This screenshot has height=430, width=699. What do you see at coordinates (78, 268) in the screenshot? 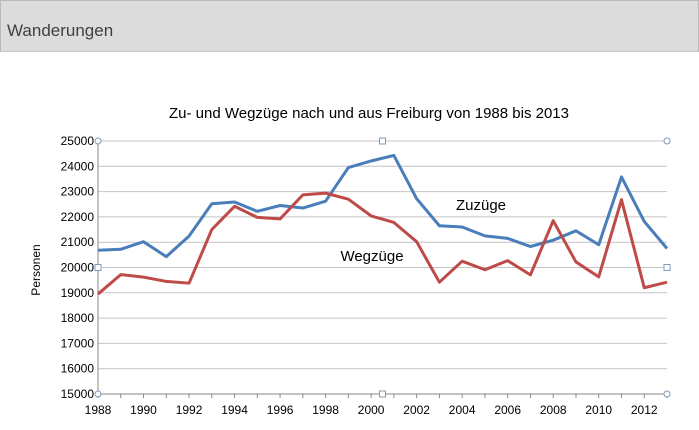
I see `y-tick-label-20000: 20000` at bounding box center [78, 268].